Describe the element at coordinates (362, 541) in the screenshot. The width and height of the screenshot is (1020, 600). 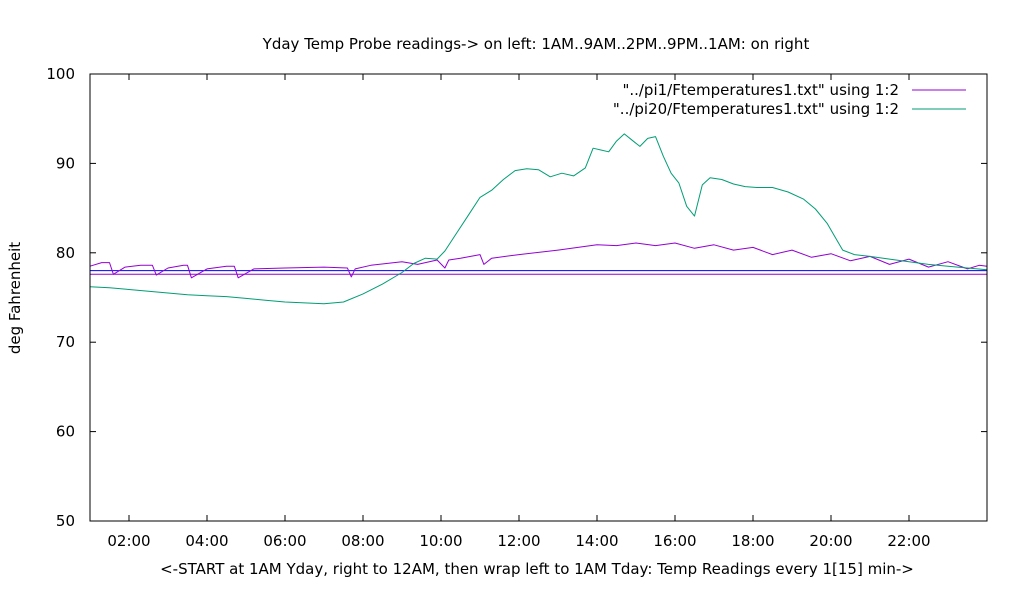
I see `x-tick-label: 08:00` at that location.